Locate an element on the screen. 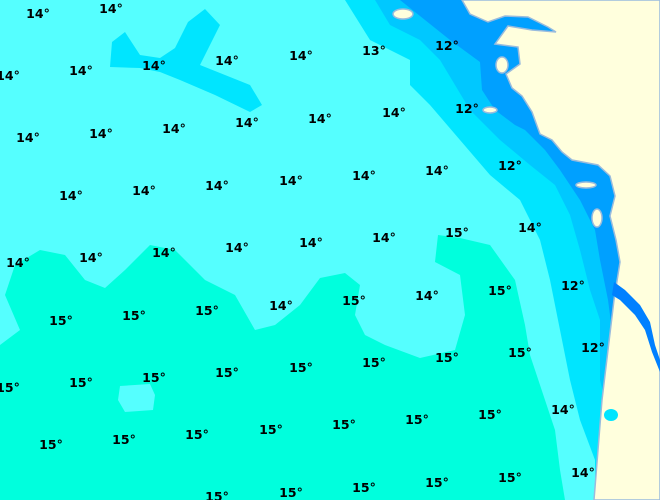 The width and height of the screenshot is (660, 500). gironde-estuary is located at coordinates (636, 327).